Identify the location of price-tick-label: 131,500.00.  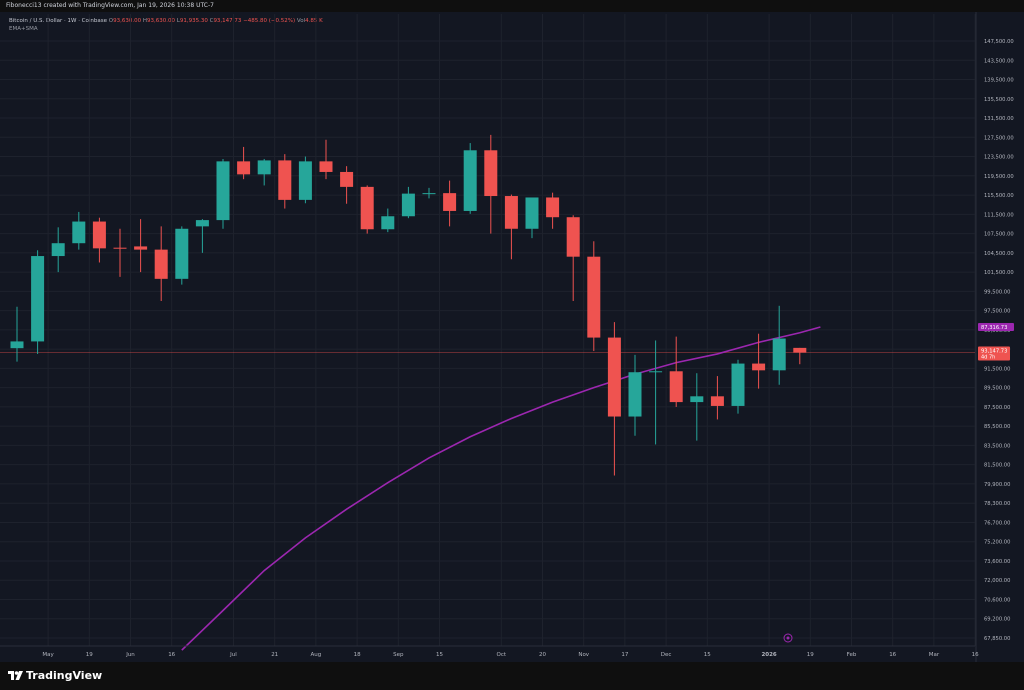
(999, 119).